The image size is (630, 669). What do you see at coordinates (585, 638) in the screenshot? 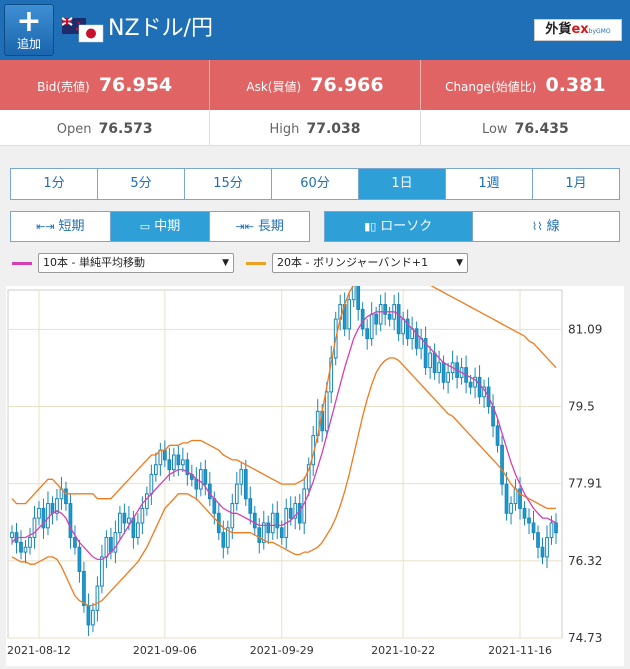
I see `y-tick-label: 74.73` at bounding box center [585, 638].